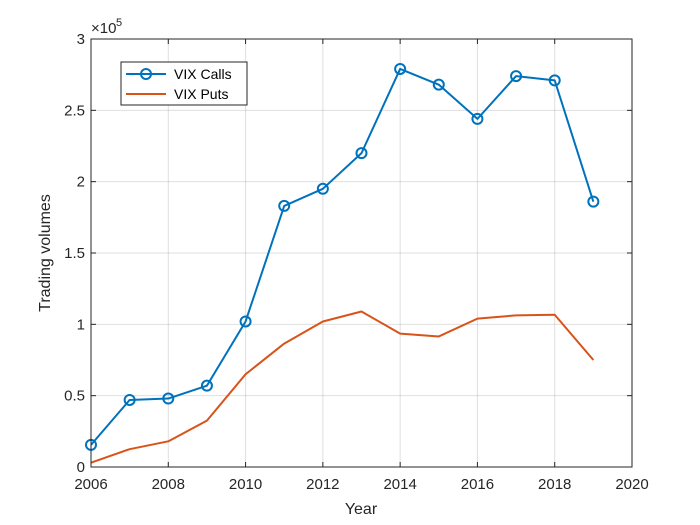 The width and height of the screenshot is (700, 525). What do you see at coordinates (81, 467) in the screenshot?
I see `y-tick-label: 0` at bounding box center [81, 467].